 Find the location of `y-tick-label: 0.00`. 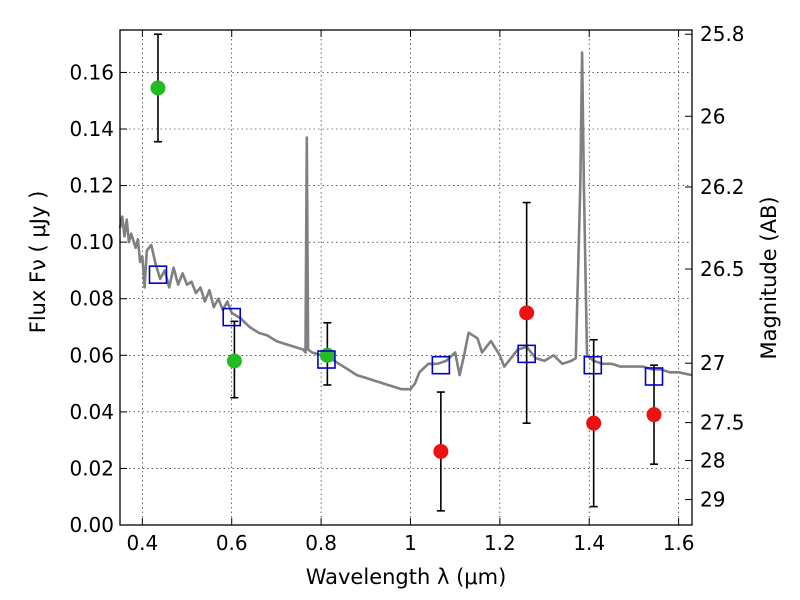

y-tick-label: 0.00 is located at coordinates (91, 525).